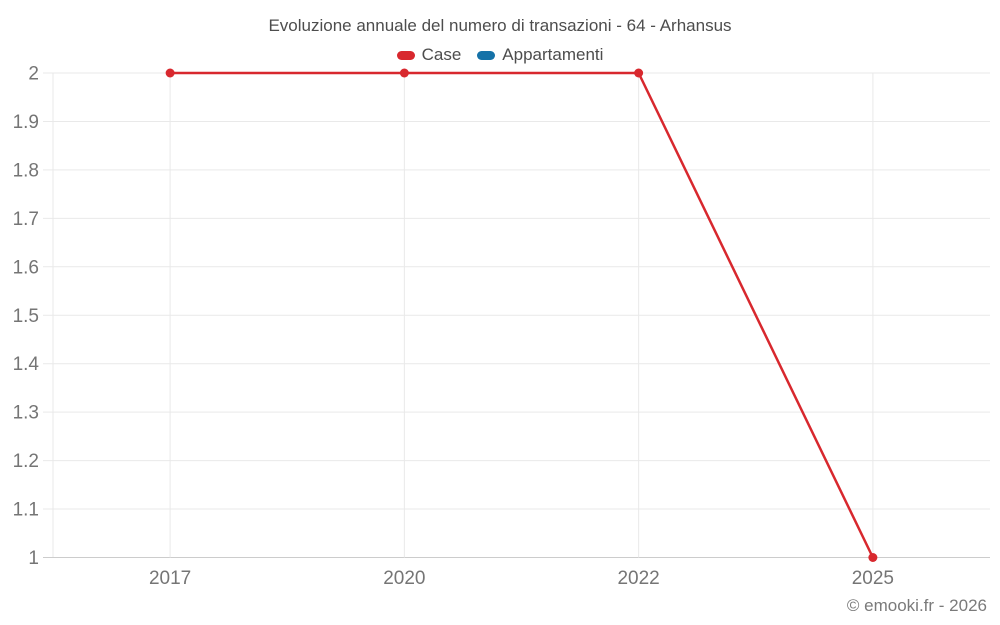  What do you see at coordinates (441, 54) in the screenshot?
I see `legend-label: Case` at bounding box center [441, 54].